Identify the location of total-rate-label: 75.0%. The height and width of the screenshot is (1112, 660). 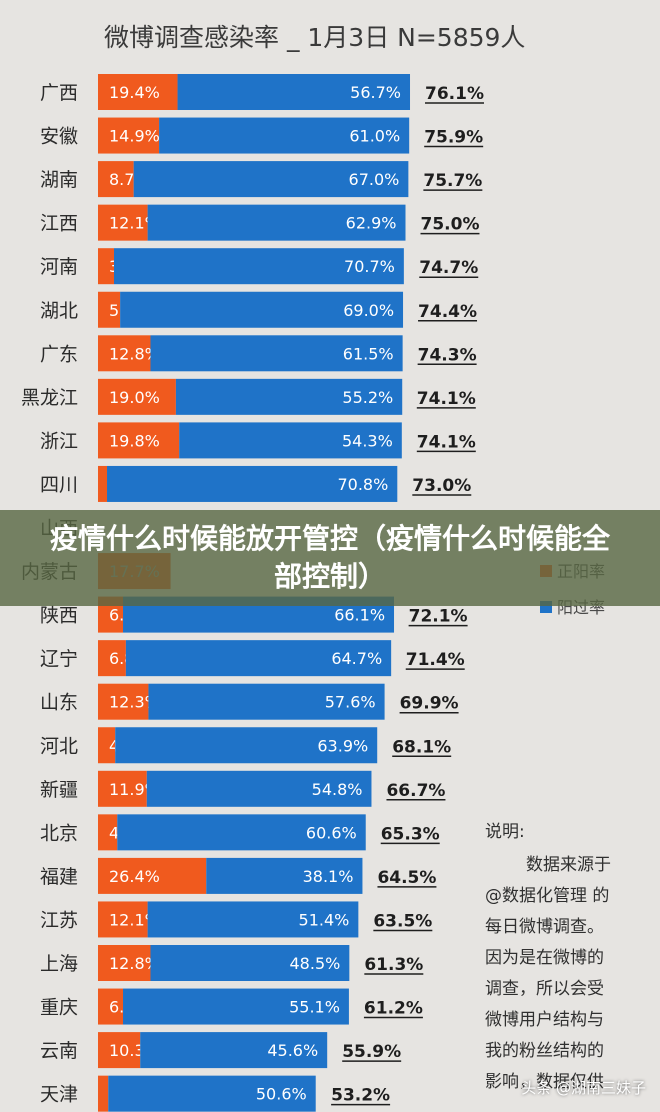
(450, 225).